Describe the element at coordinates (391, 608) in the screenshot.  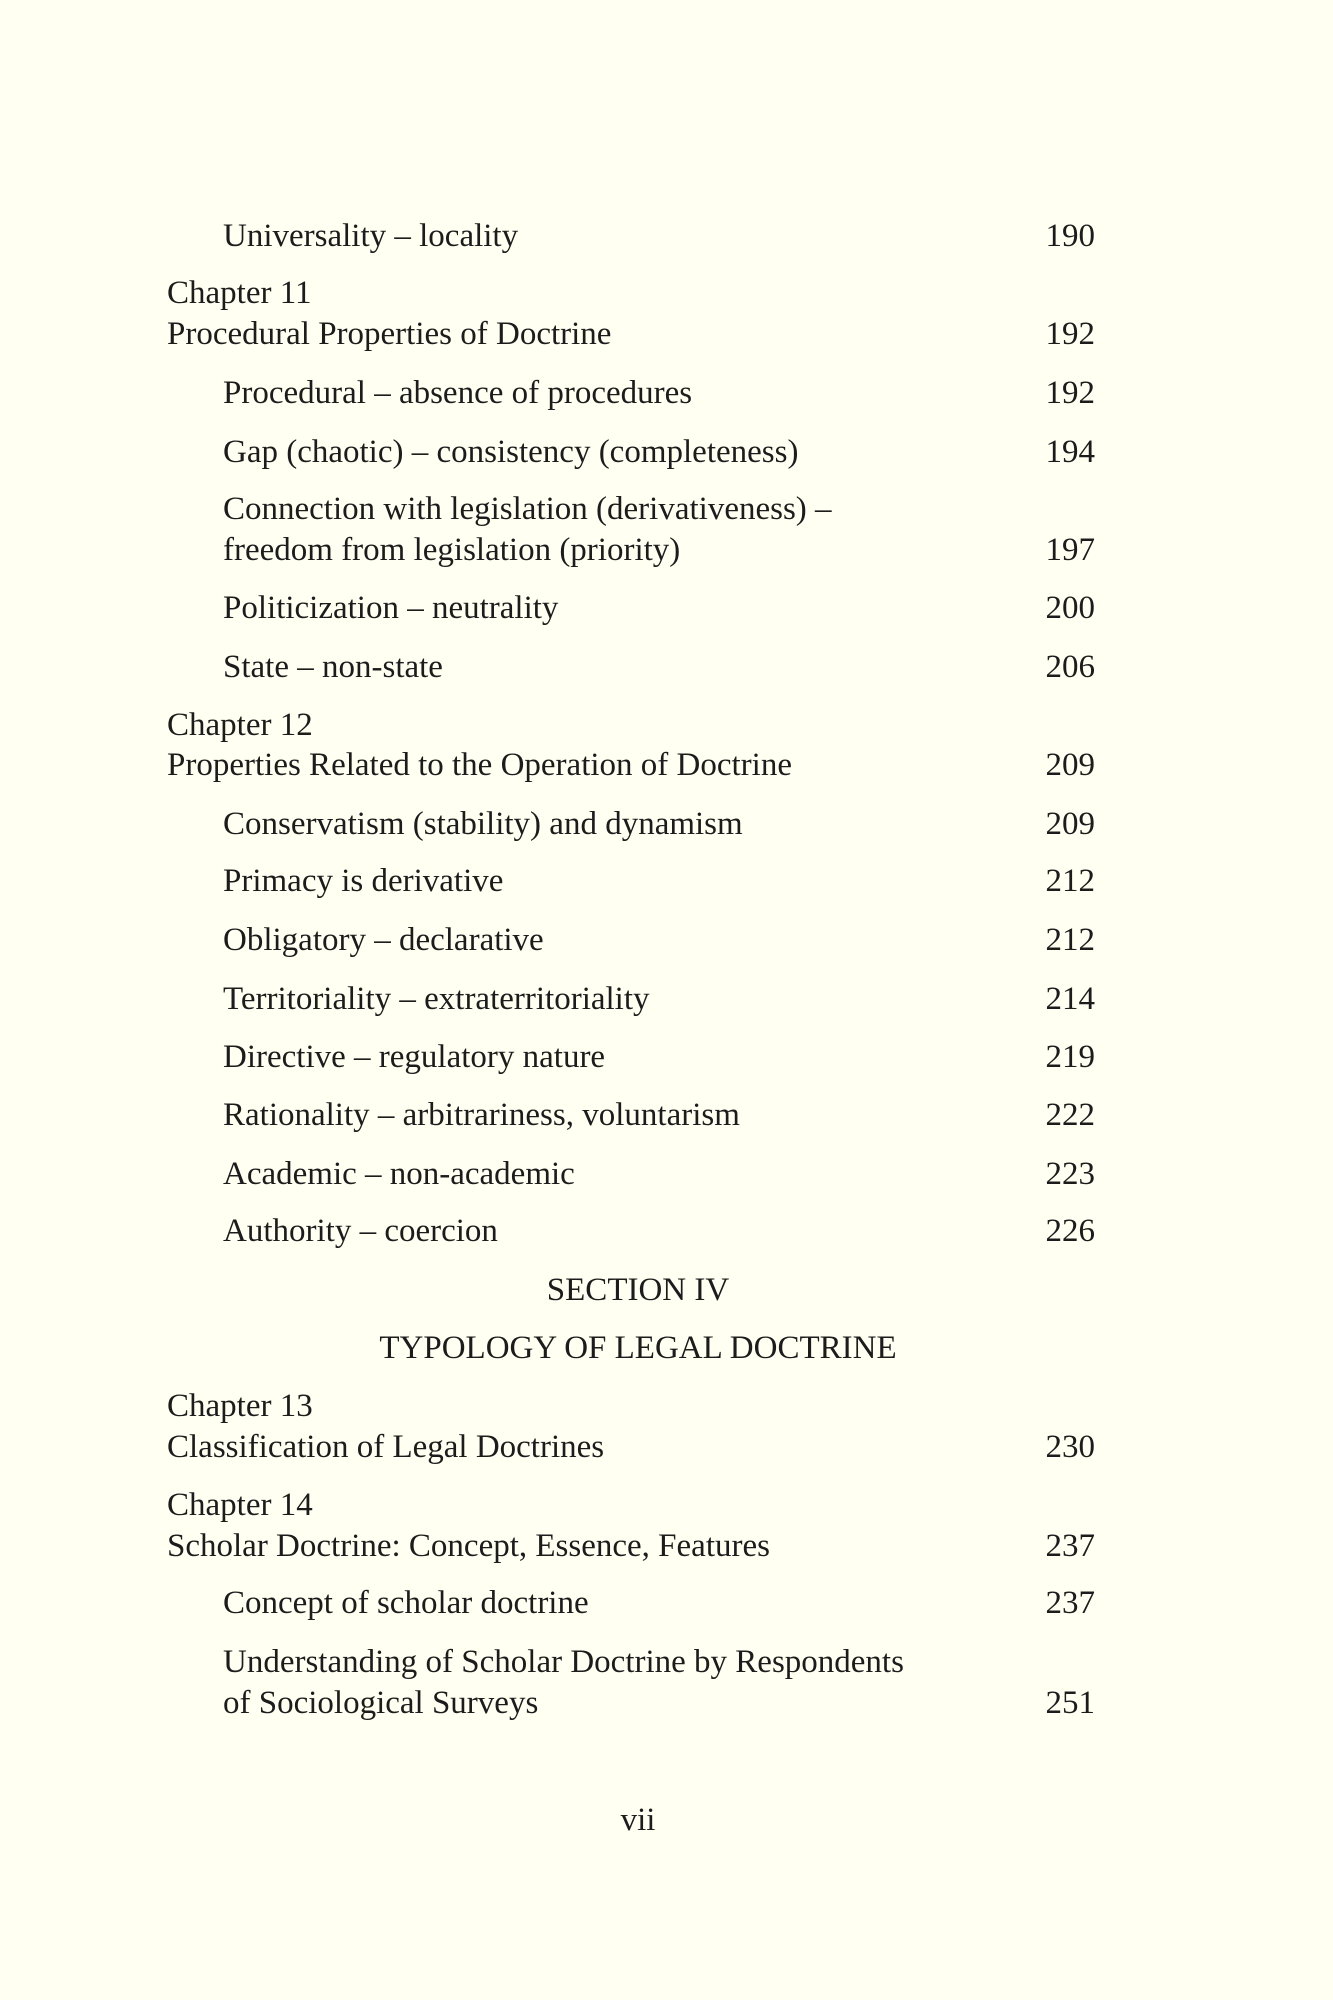
I see `toc-entry-title: Politicization – neutrality` at that location.